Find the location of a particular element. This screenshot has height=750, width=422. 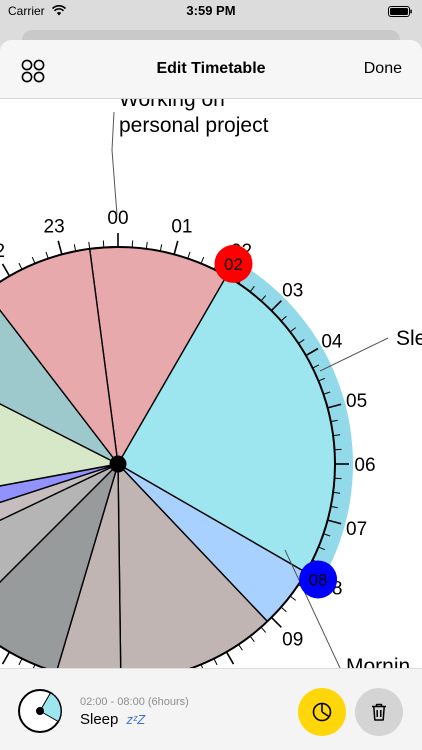

clock-center-dot is located at coordinates (118, 464).